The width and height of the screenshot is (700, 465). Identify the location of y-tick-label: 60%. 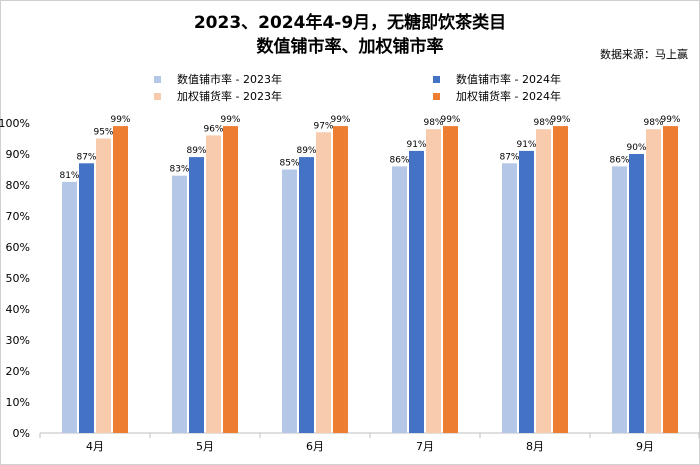
(18, 247).